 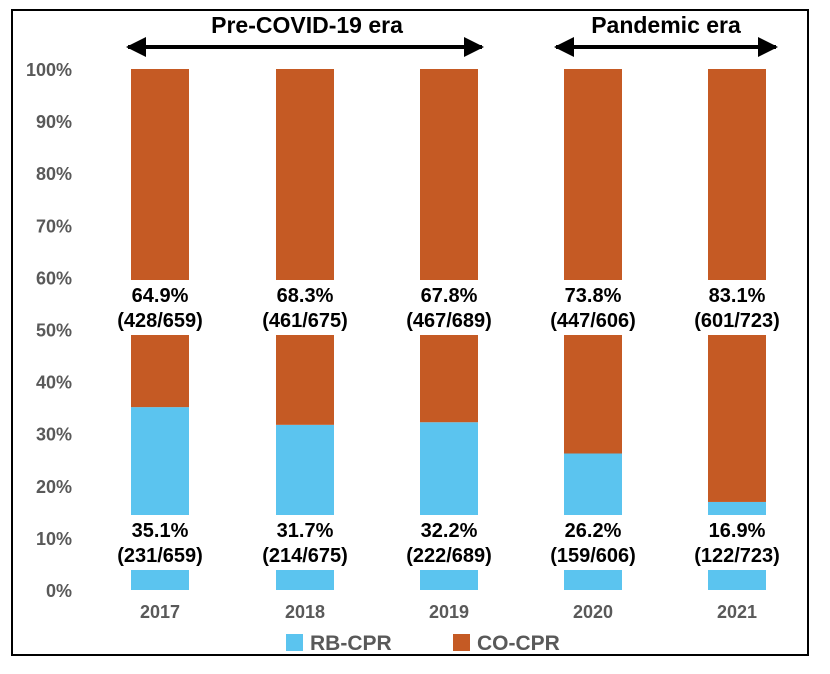 I want to click on y-axis: 0% 10% 20% 30% 40% 50% 60% 70% 80% 90% 100%, so click(x=49, y=330).